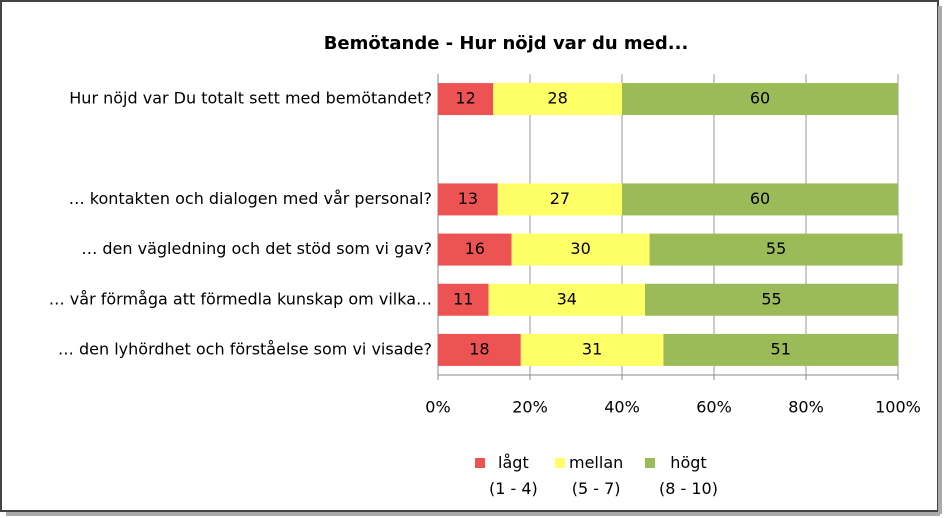 The image size is (945, 518). I want to click on x-tick-label: 0%, so click(437, 407).